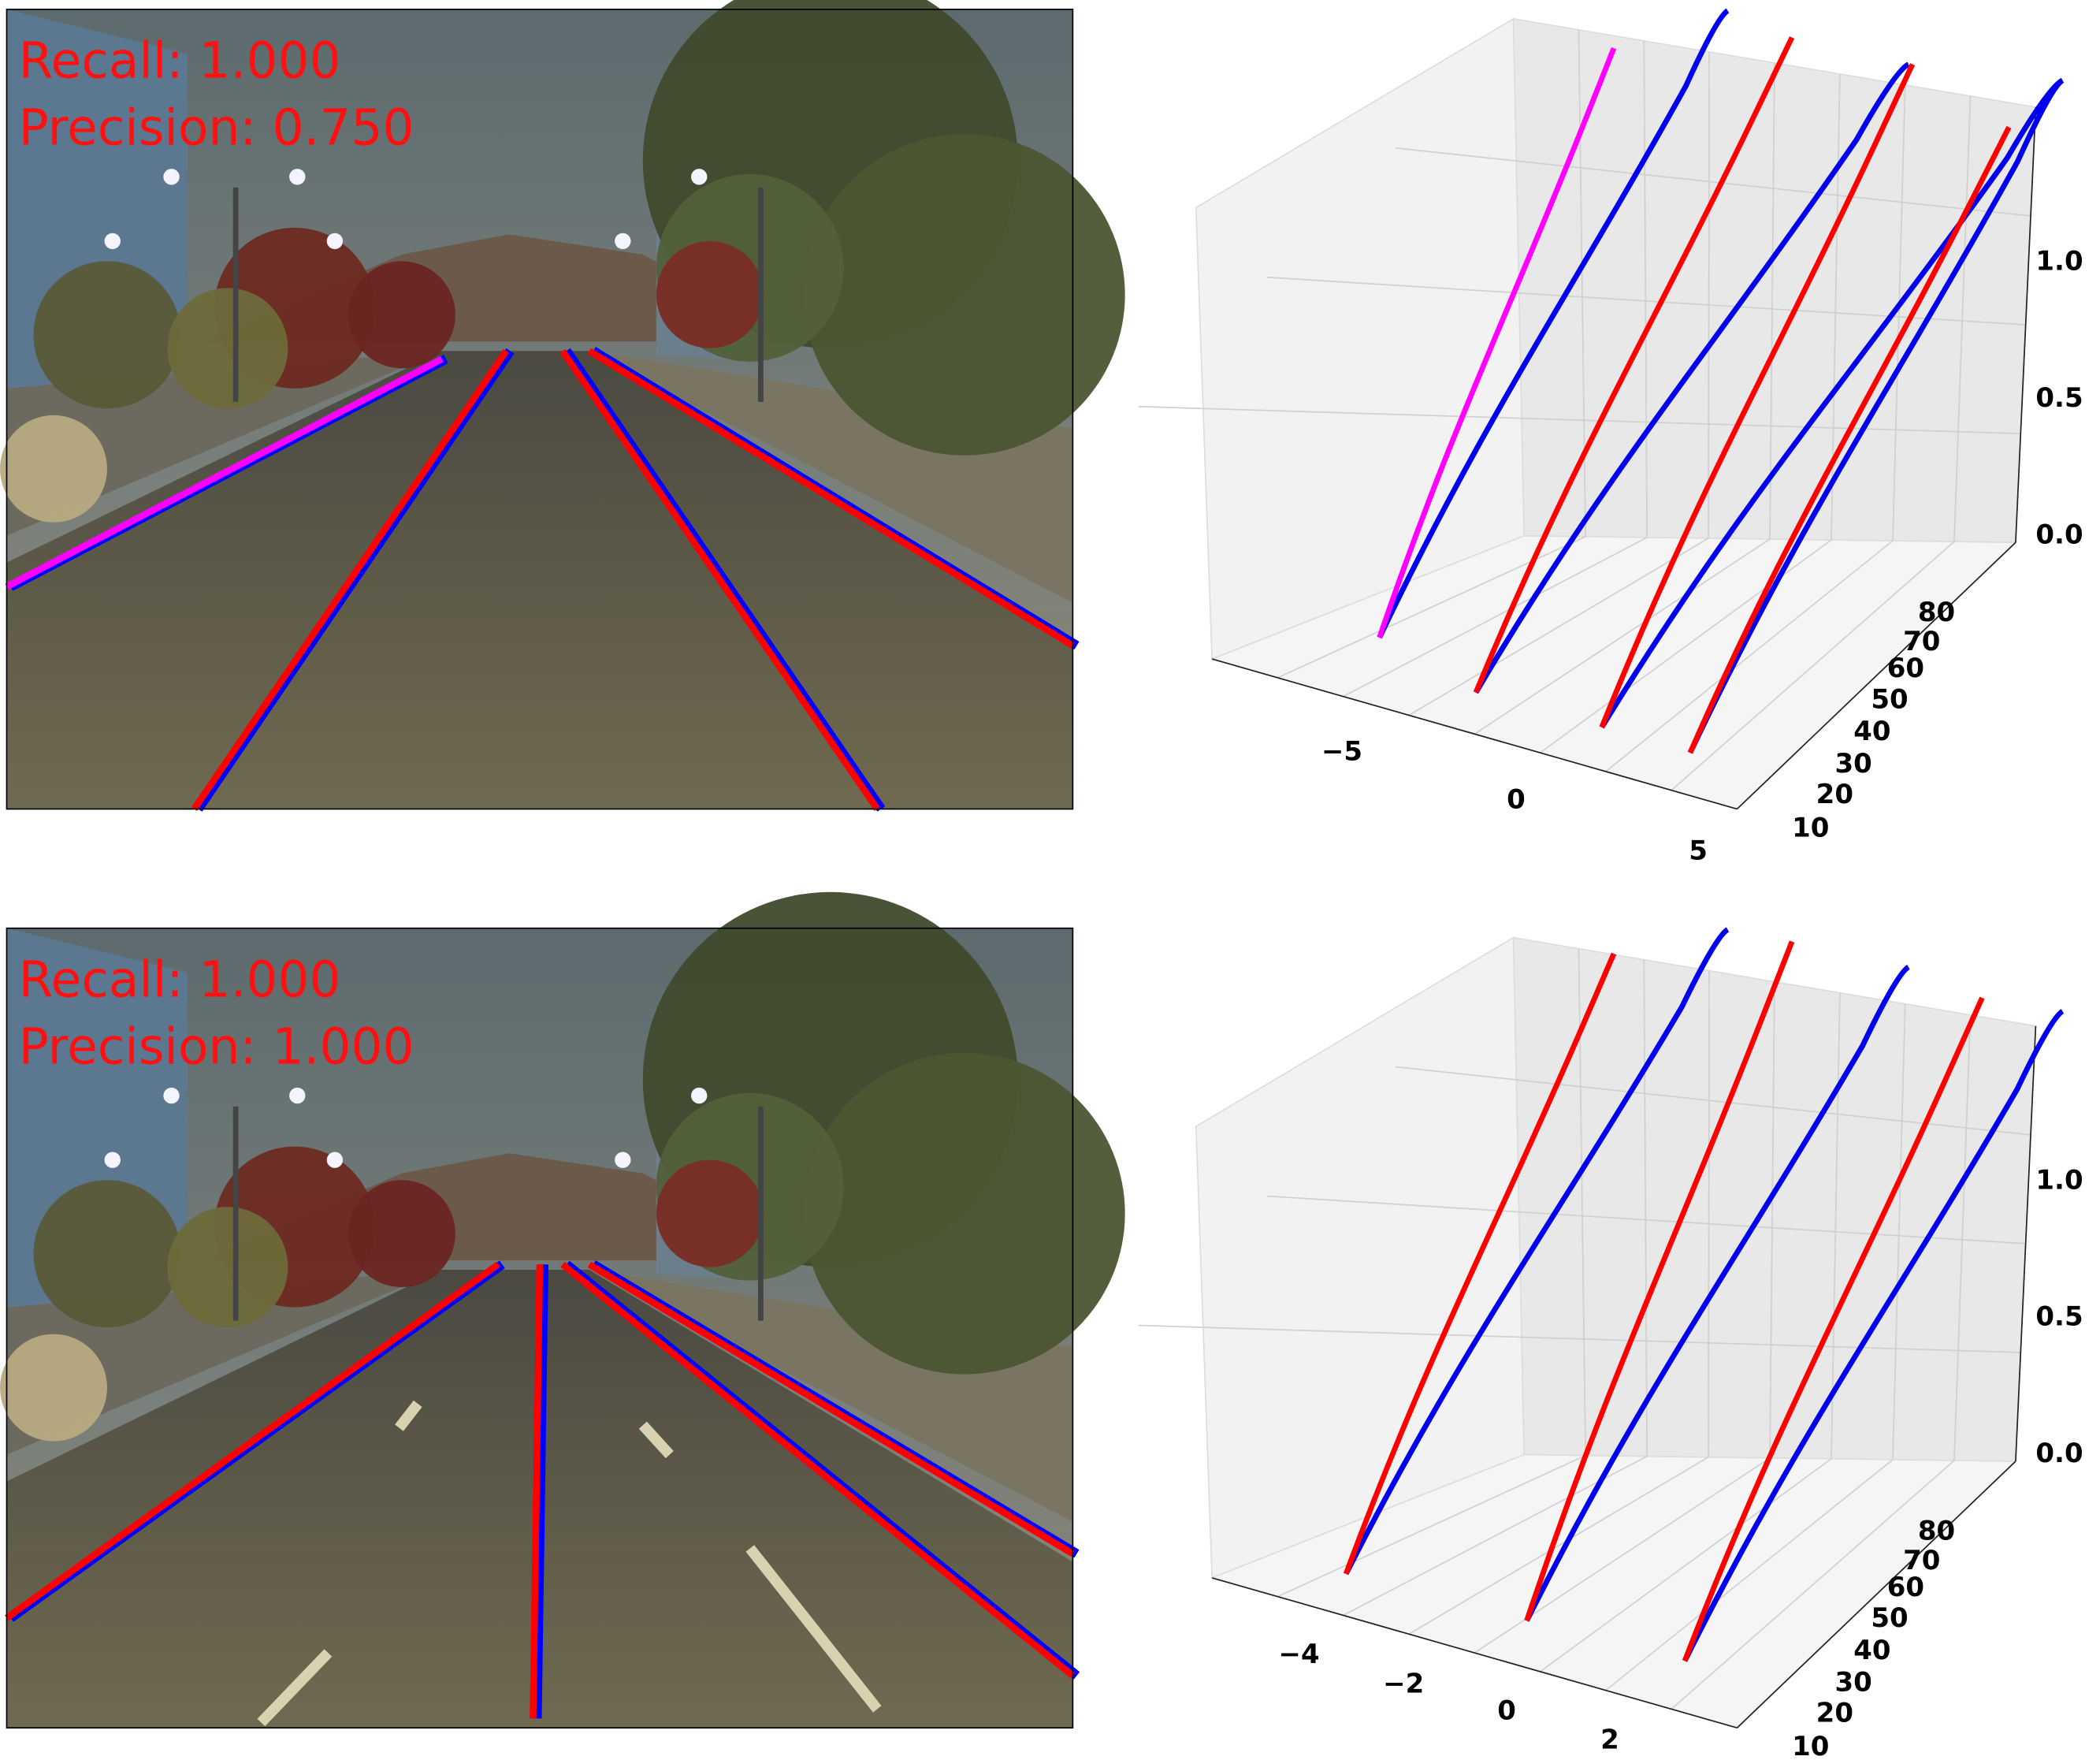 The width and height of the screenshot is (2100, 1760). I want to click on x-tick-label: −5, so click(1341, 752).